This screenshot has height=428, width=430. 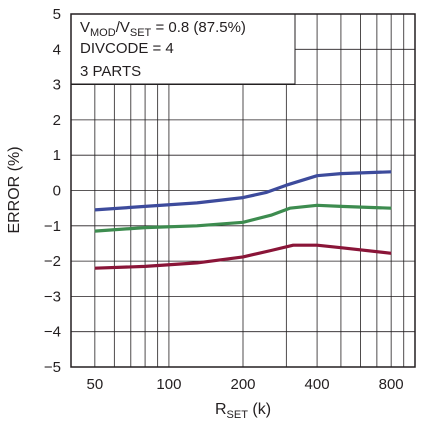 What do you see at coordinates (317, 384) in the screenshot?
I see `x-tick-label: 400` at bounding box center [317, 384].